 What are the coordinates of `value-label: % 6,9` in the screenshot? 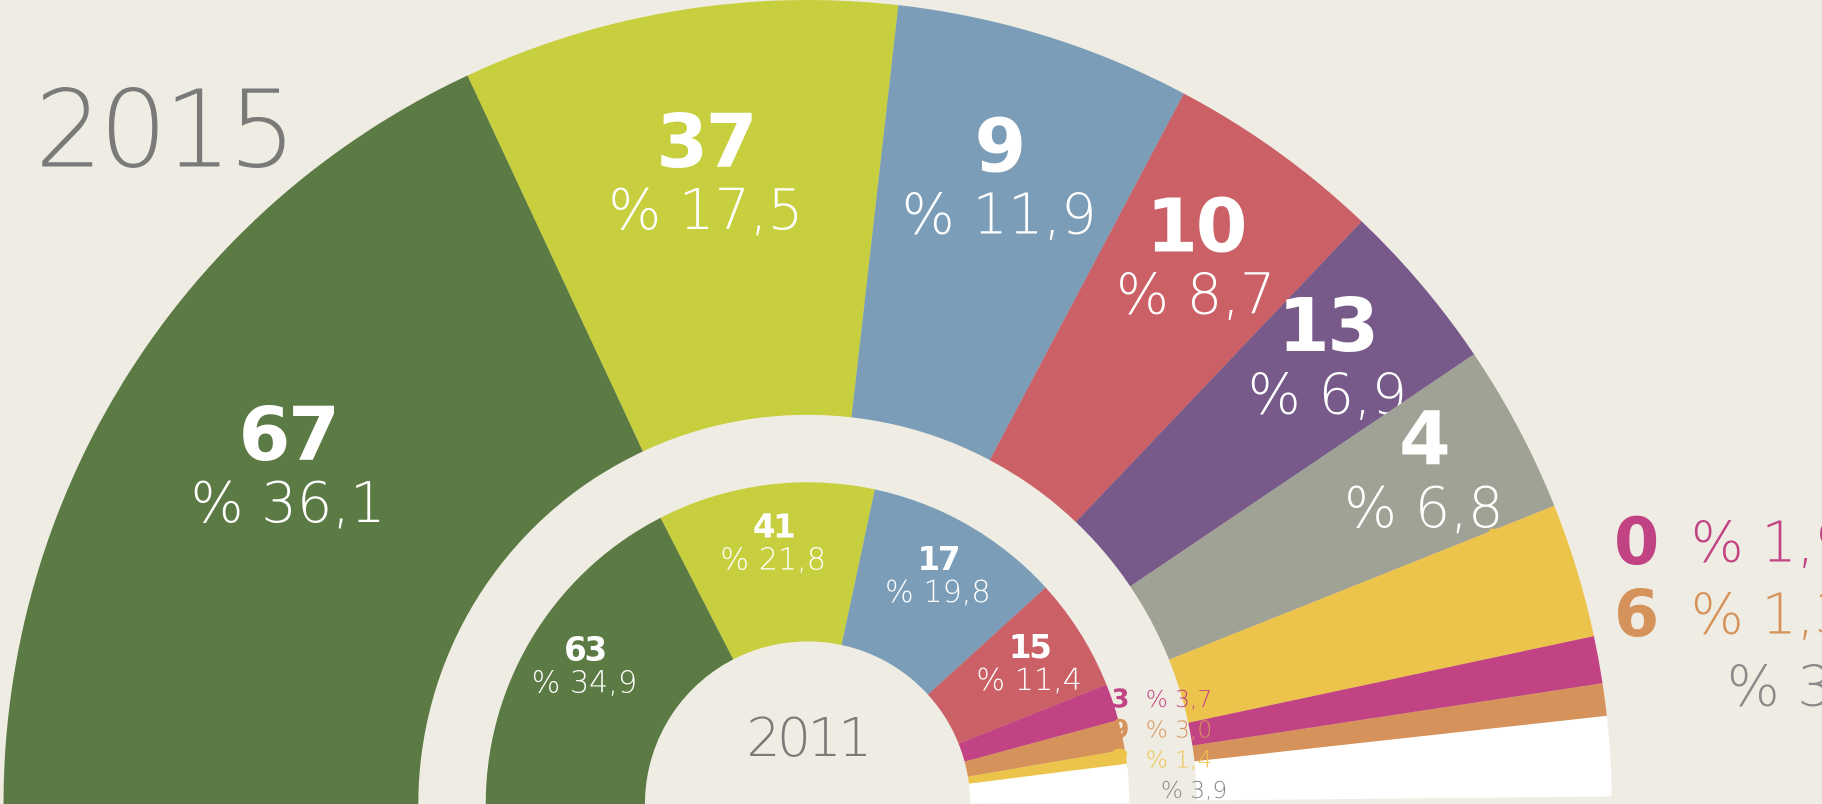 It's located at (1327, 394).